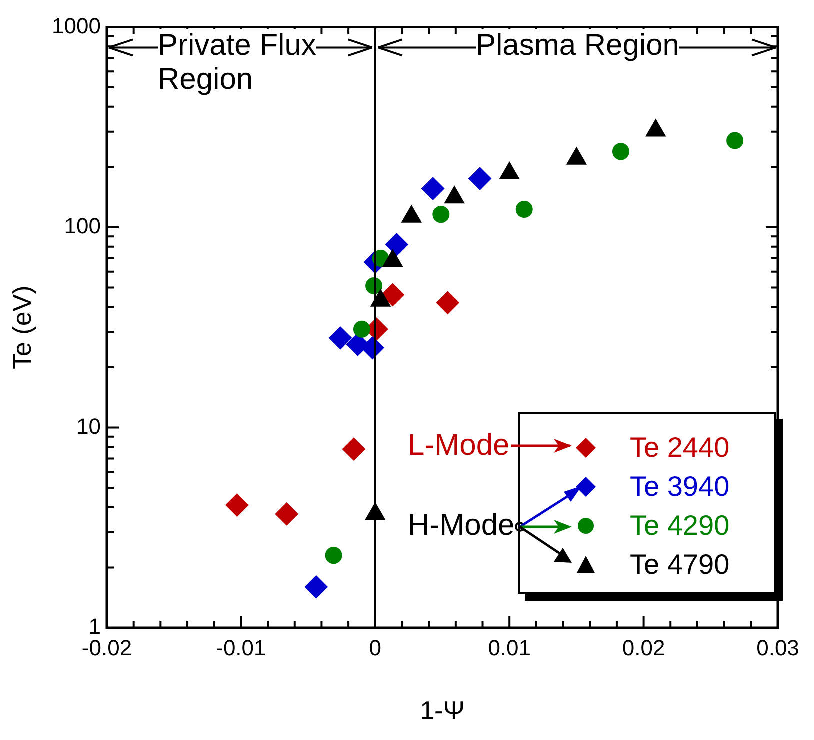  Describe the element at coordinates (21, 328) in the screenshot. I see `y-axis-title: Te (eV)` at that location.